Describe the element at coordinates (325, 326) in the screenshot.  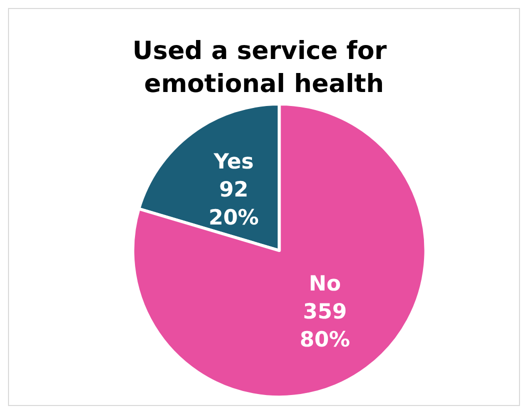
I see `data-label: 359 80%` at that location.